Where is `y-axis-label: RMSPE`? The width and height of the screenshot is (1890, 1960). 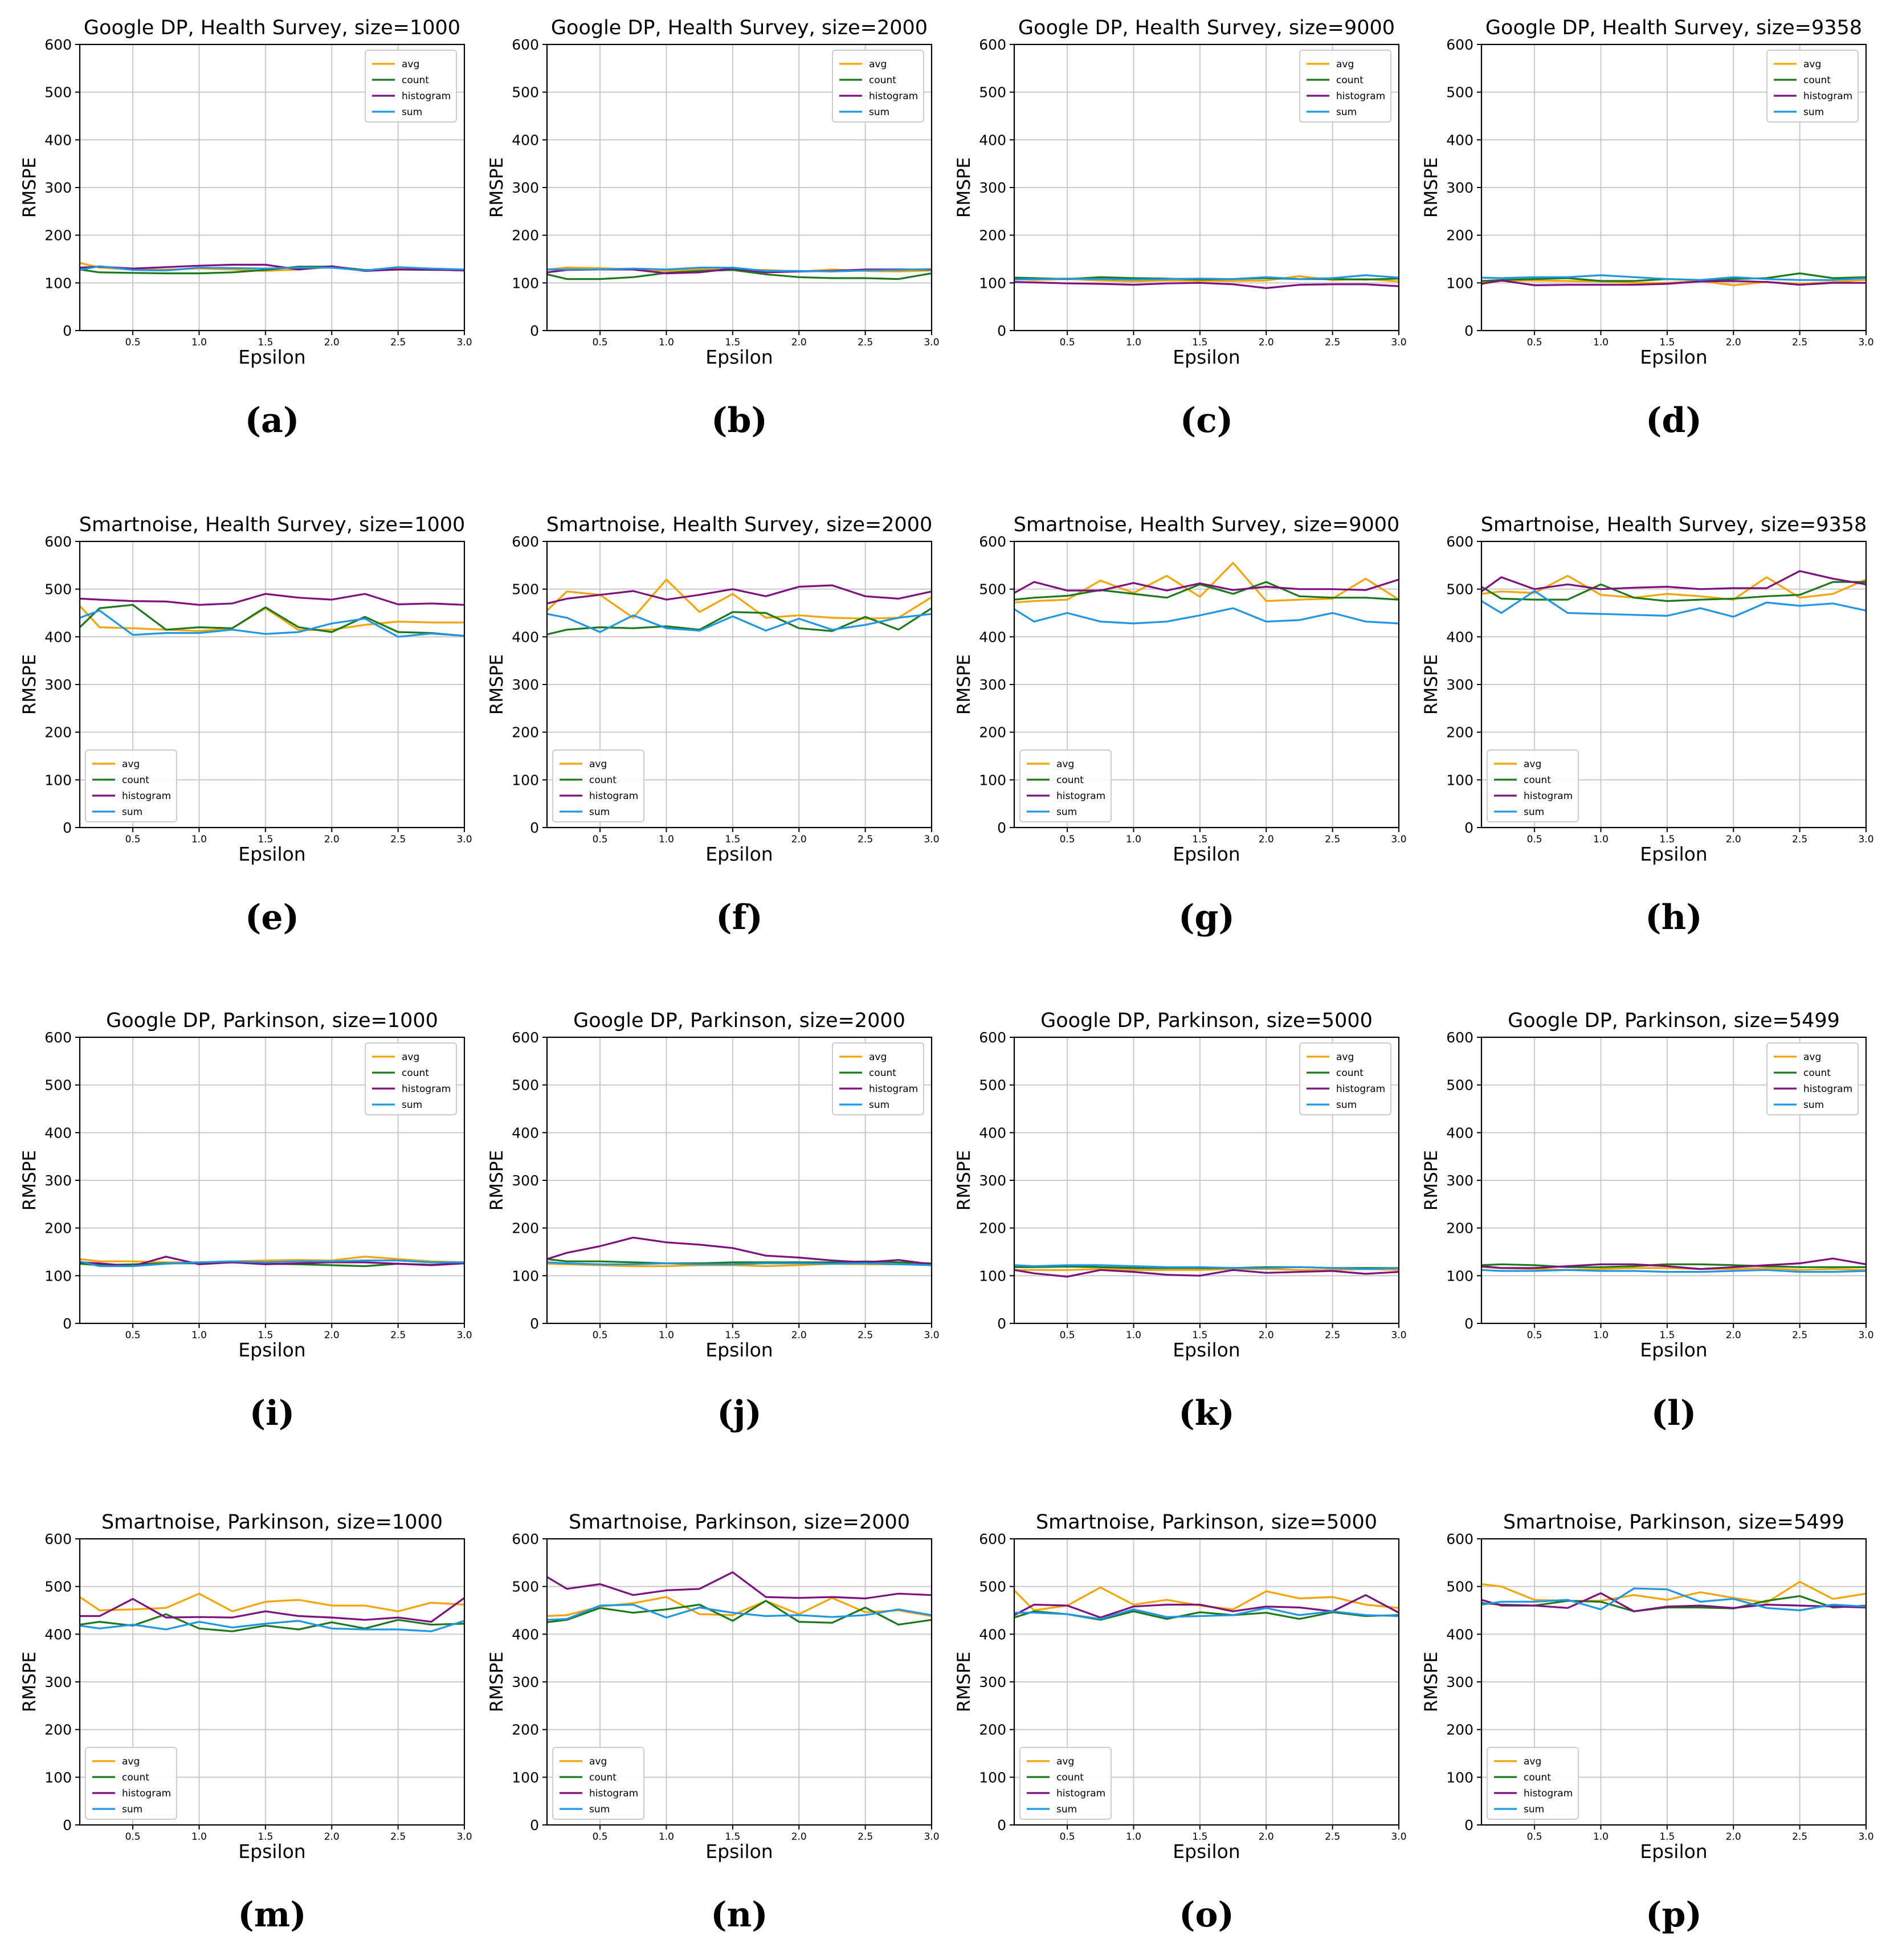
y-axis-label: RMSPE is located at coordinates (964, 1682).